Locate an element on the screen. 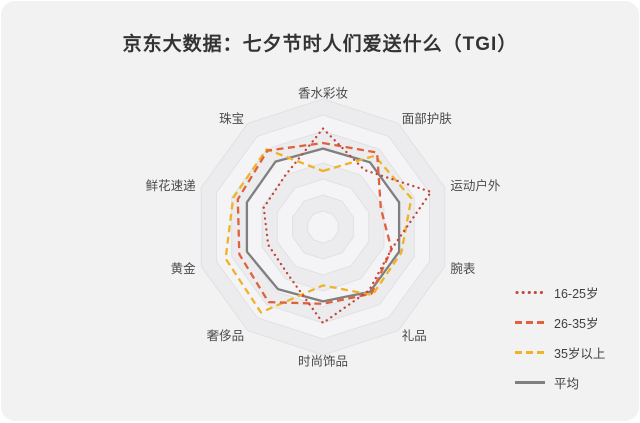 This screenshot has height=423, width=640. legend-label: 35岁以上 is located at coordinates (580, 354).